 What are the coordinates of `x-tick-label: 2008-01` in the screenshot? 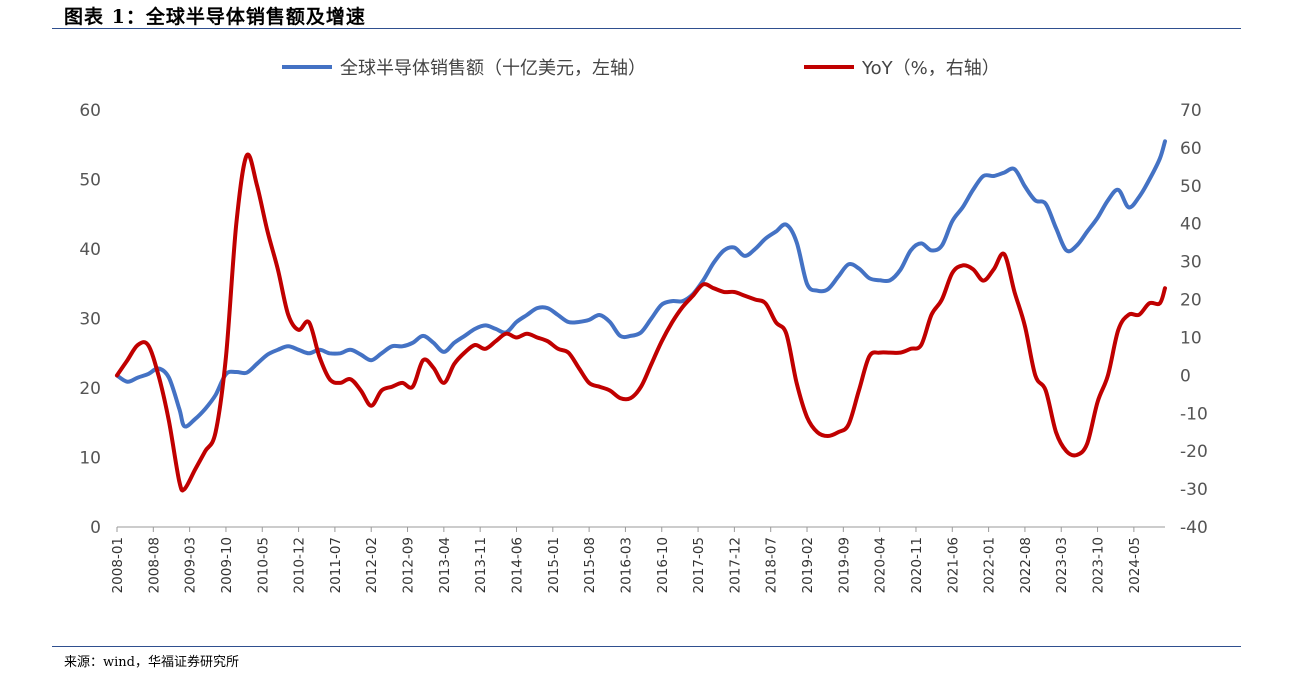 It's located at (118, 565).